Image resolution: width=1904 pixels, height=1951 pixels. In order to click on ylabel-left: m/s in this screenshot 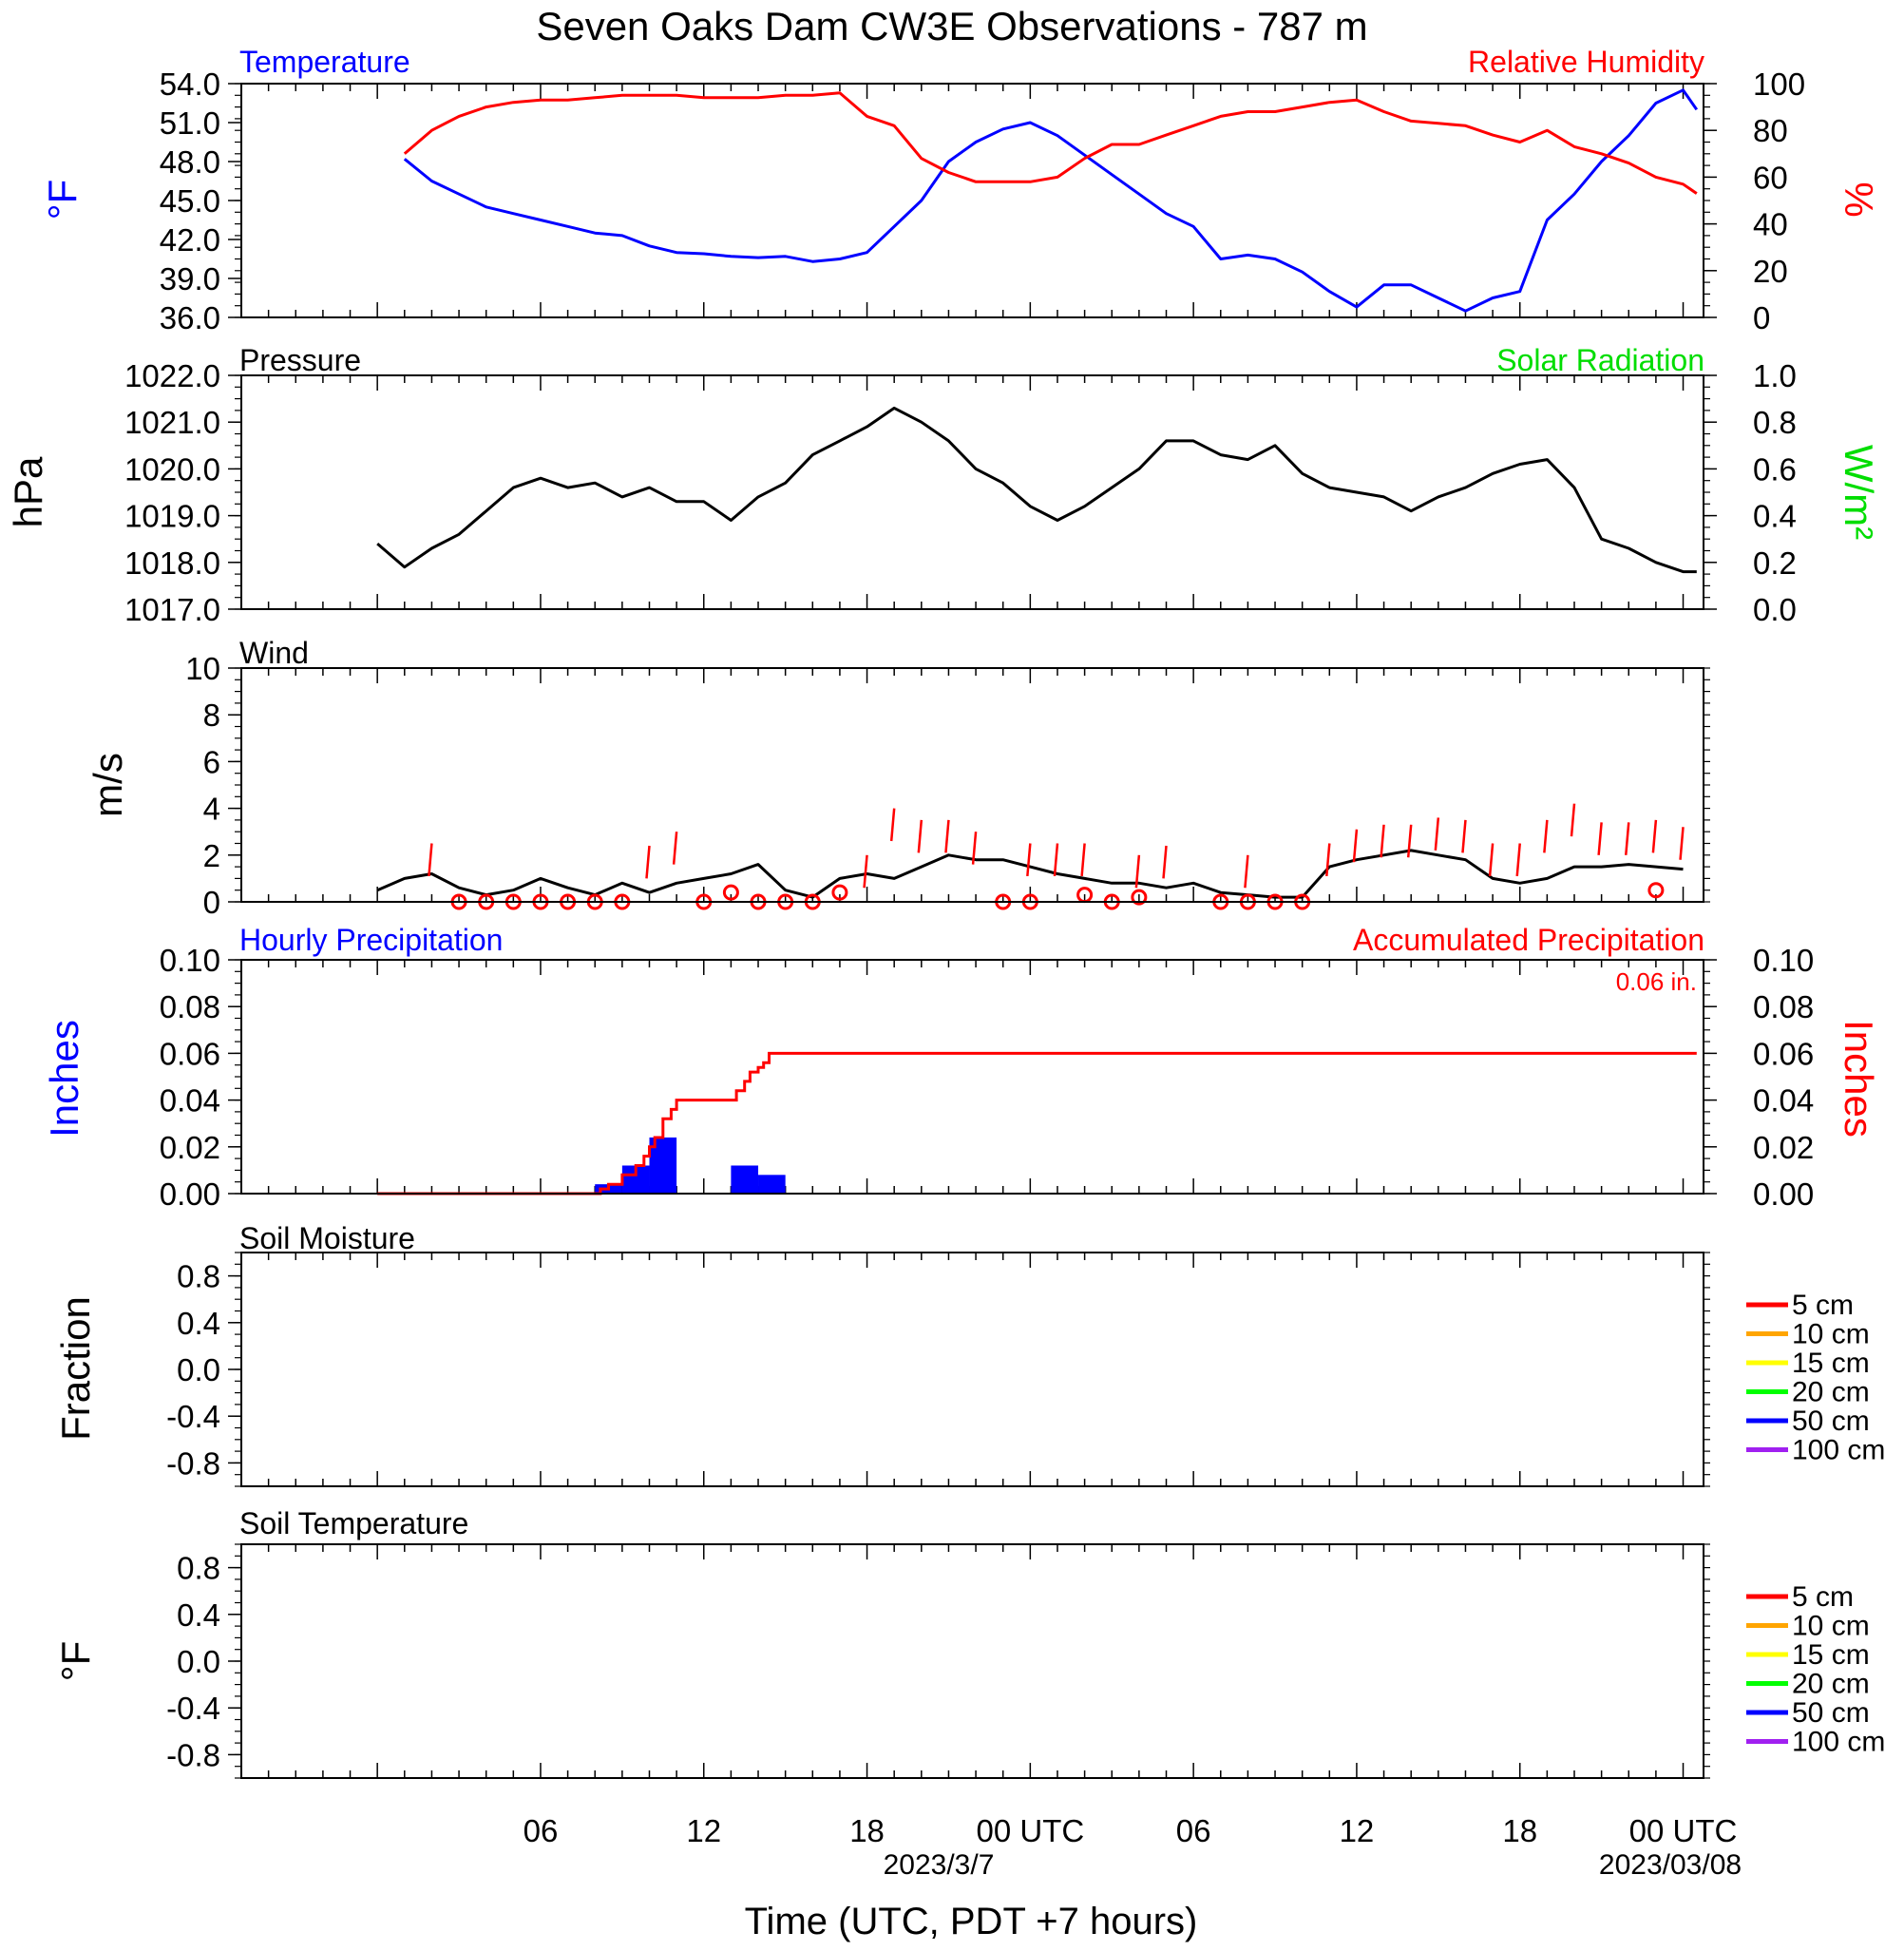, I will do `click(108, 785)`.